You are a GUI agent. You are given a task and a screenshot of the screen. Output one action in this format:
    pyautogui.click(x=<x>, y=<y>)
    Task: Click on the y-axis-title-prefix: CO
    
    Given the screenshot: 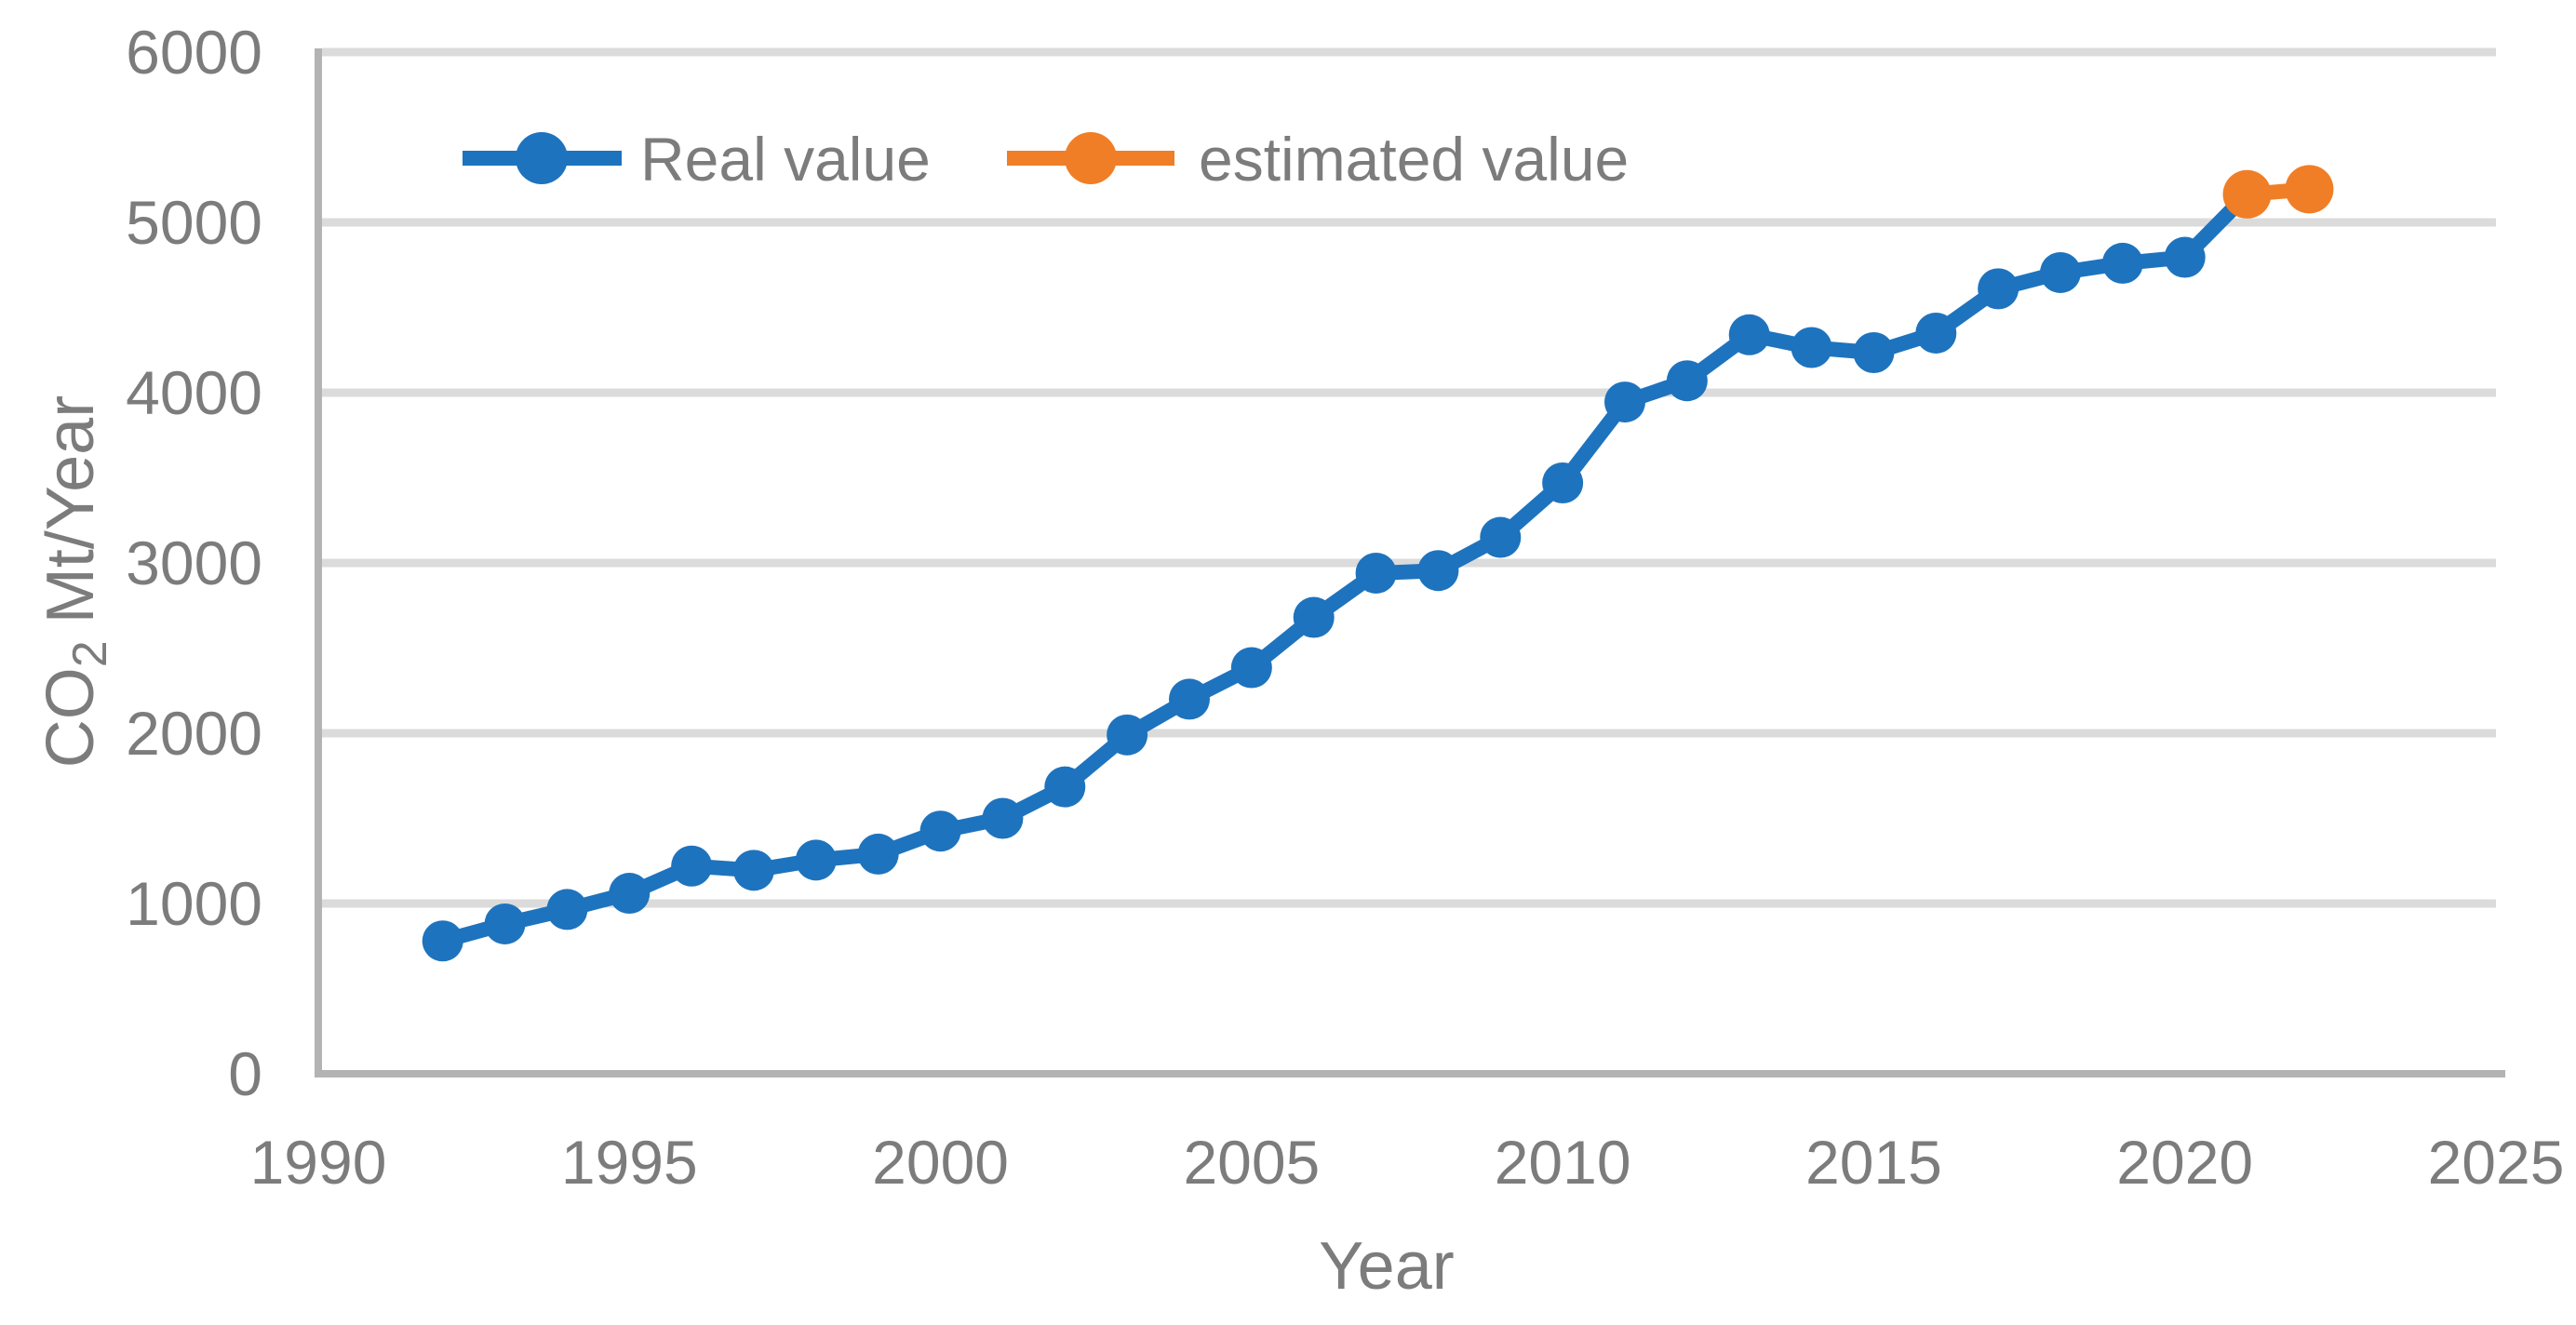 What is the action you would take?
    pyautogui.click(x=71, y=717)
    